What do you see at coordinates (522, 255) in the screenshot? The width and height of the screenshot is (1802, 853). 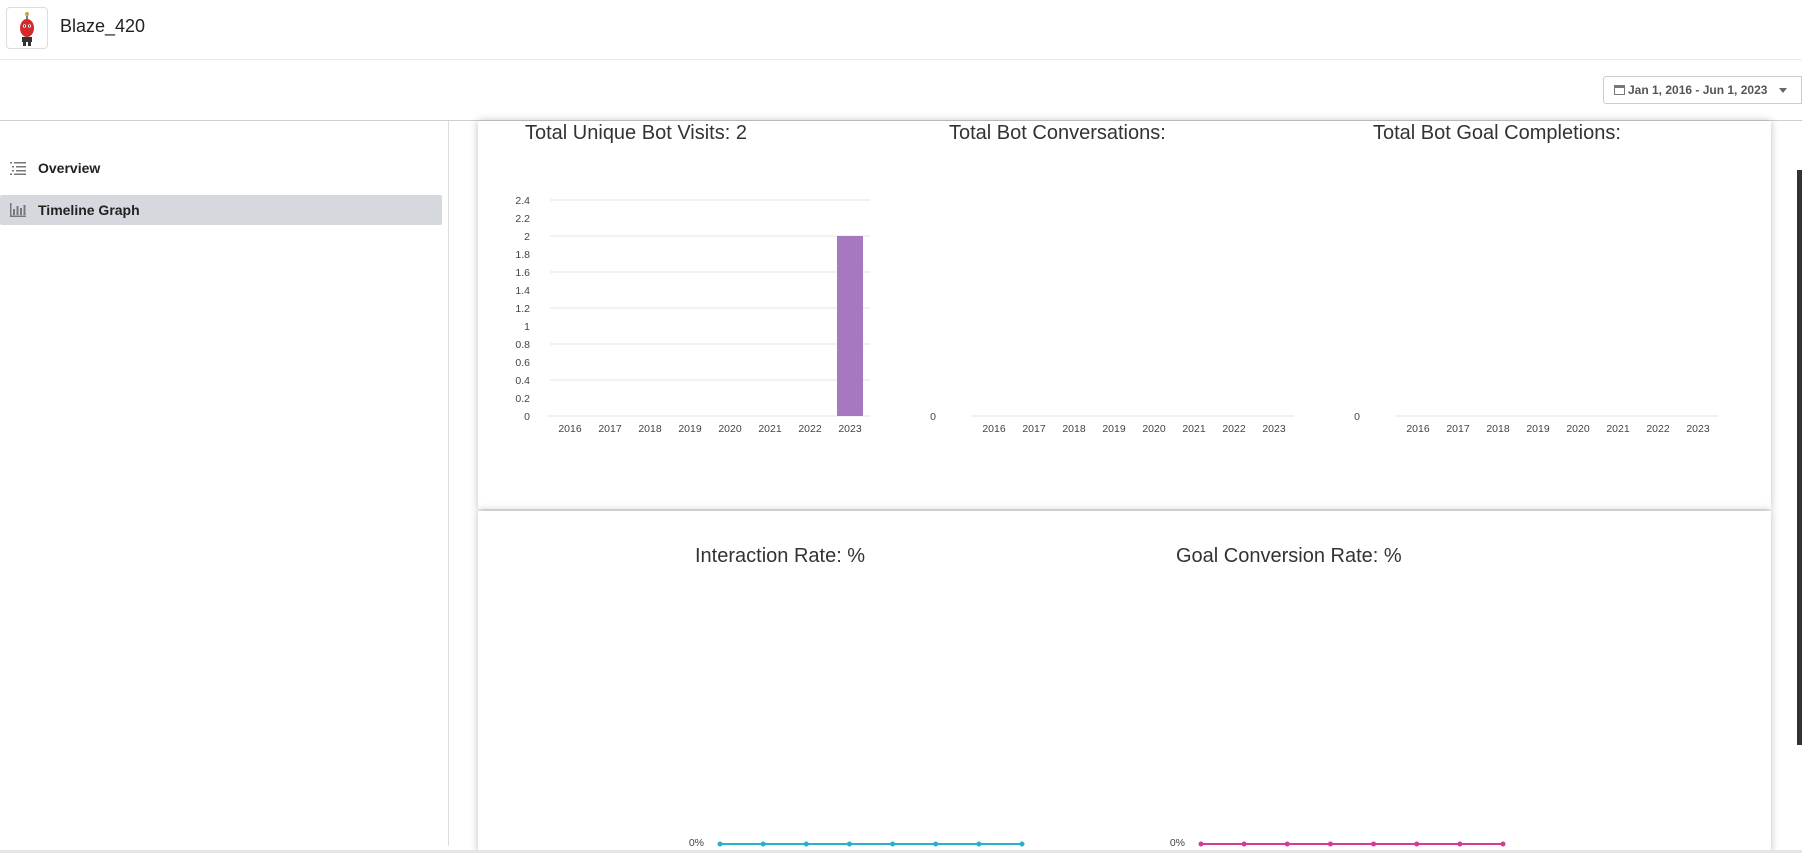 I see `y-tick-label: 1.8` at bounding box center [522, 255].